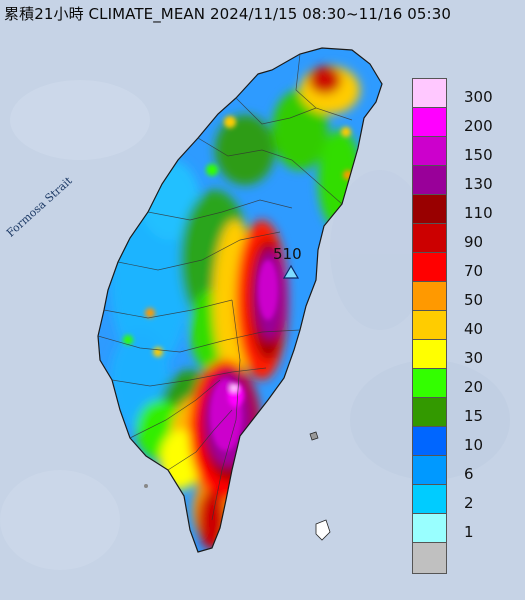  What do you see at coordinates (478, 213) in the screenshot?
I see `legend-label: 110` at bounding box center [478, 213].